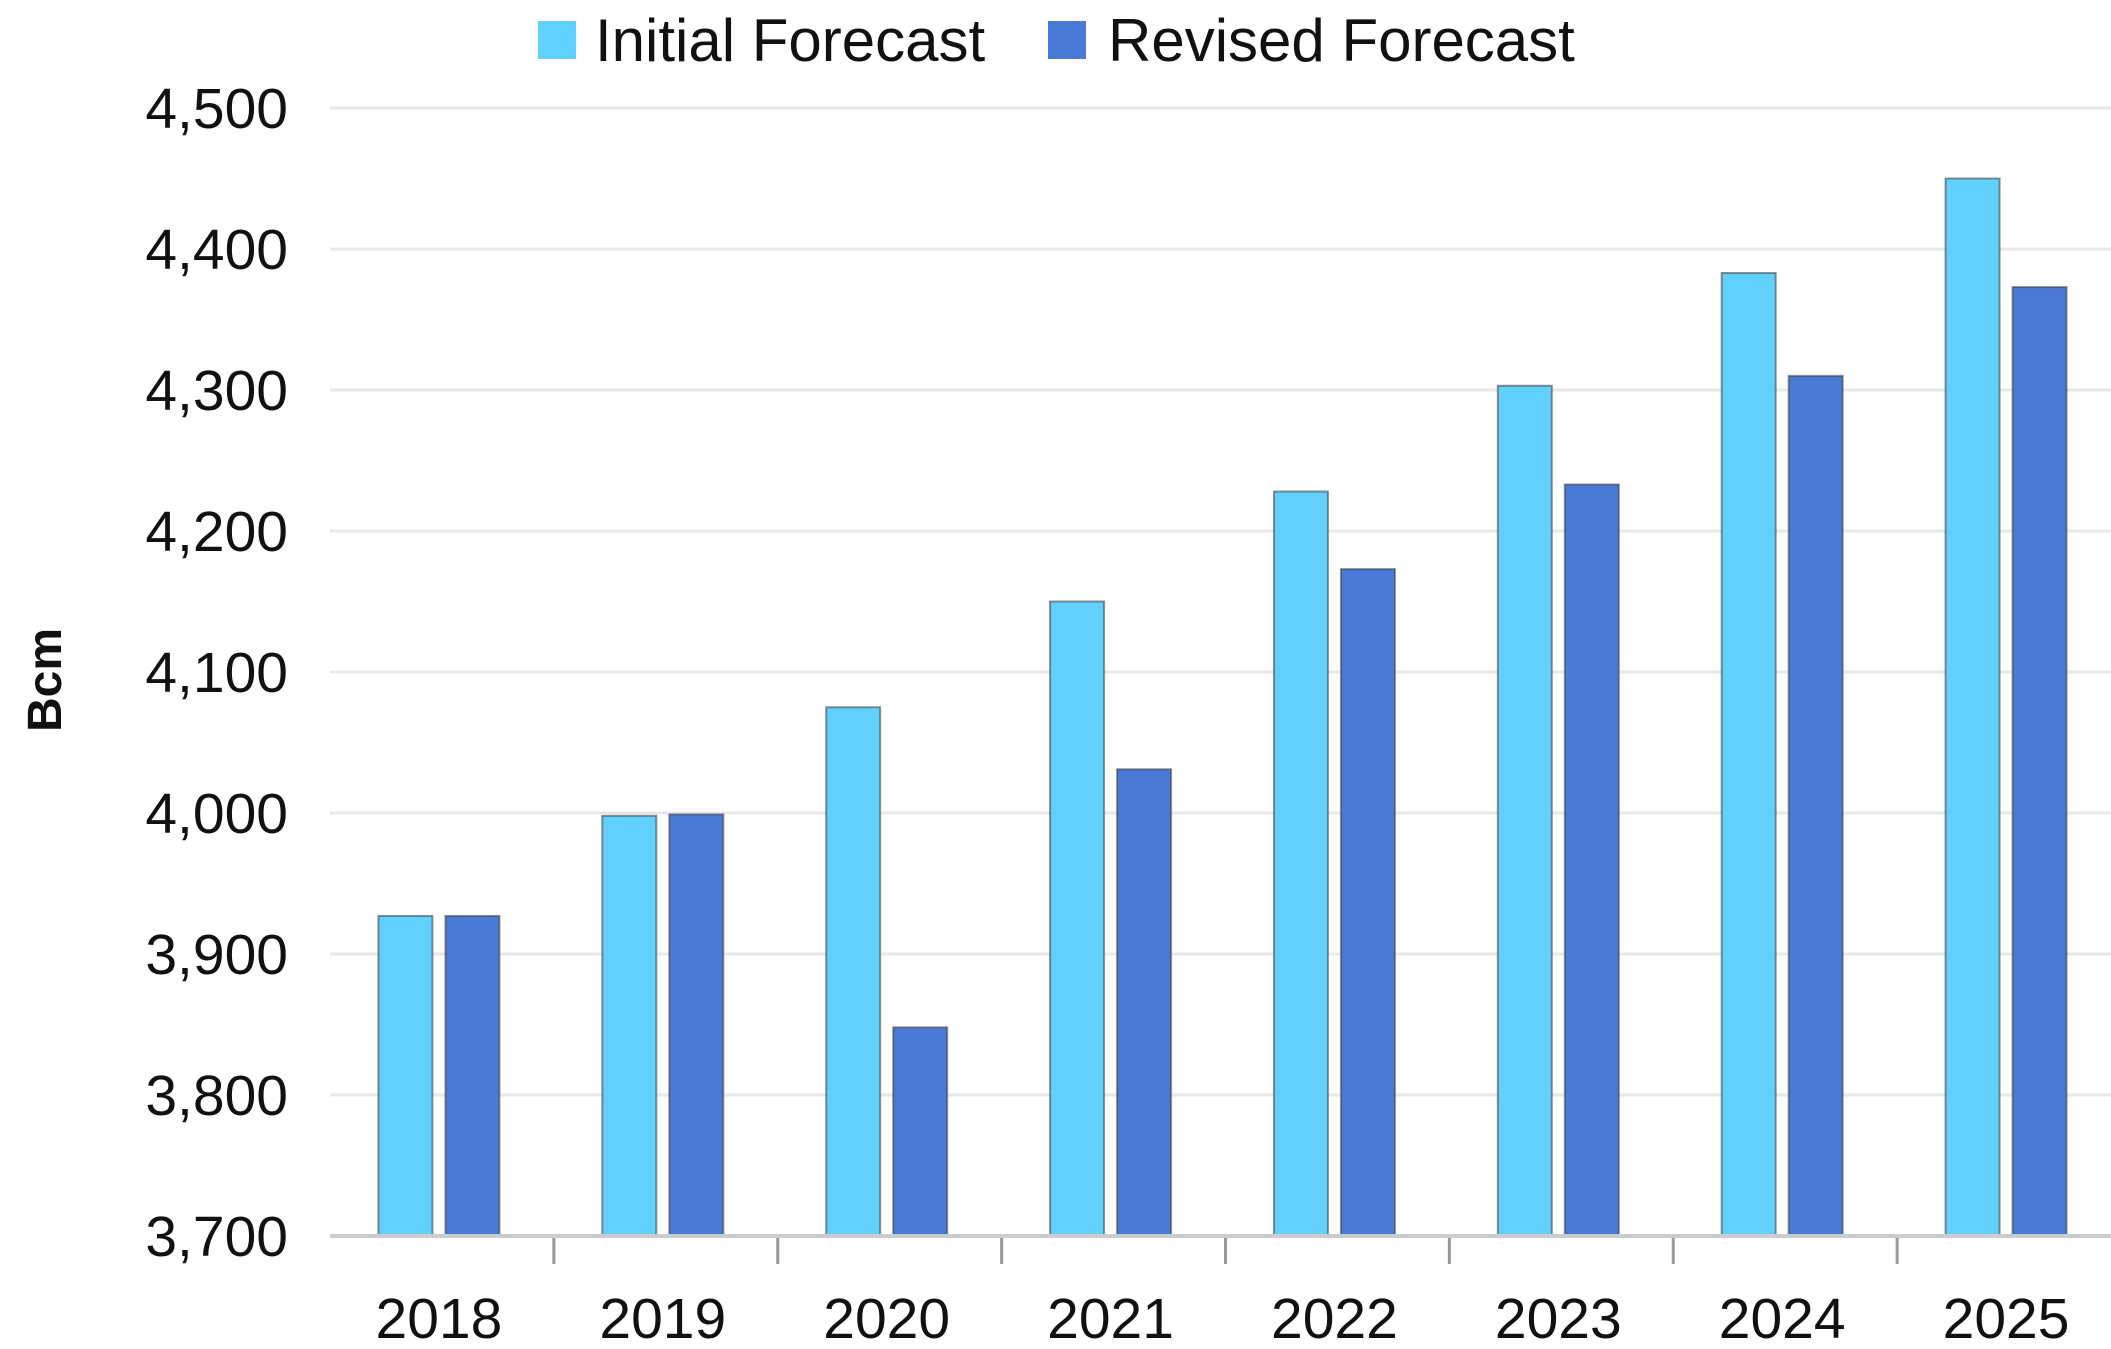 This screenshot has height=1349, width=2111. I want to click on x-tick-label: 2018, so click(439, 1318).